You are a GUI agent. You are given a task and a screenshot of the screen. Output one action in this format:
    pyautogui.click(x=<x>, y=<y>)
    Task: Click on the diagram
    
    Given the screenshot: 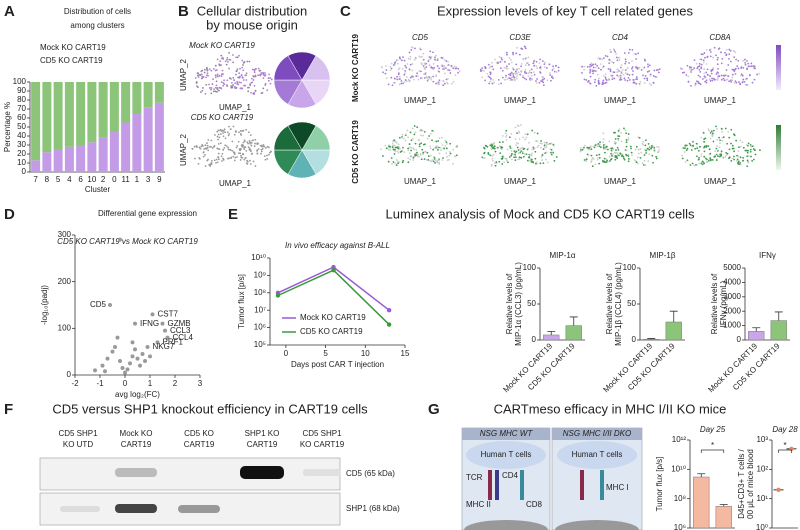 What is the action you would take?
    pyautogui.click(x=552, y=478)
    